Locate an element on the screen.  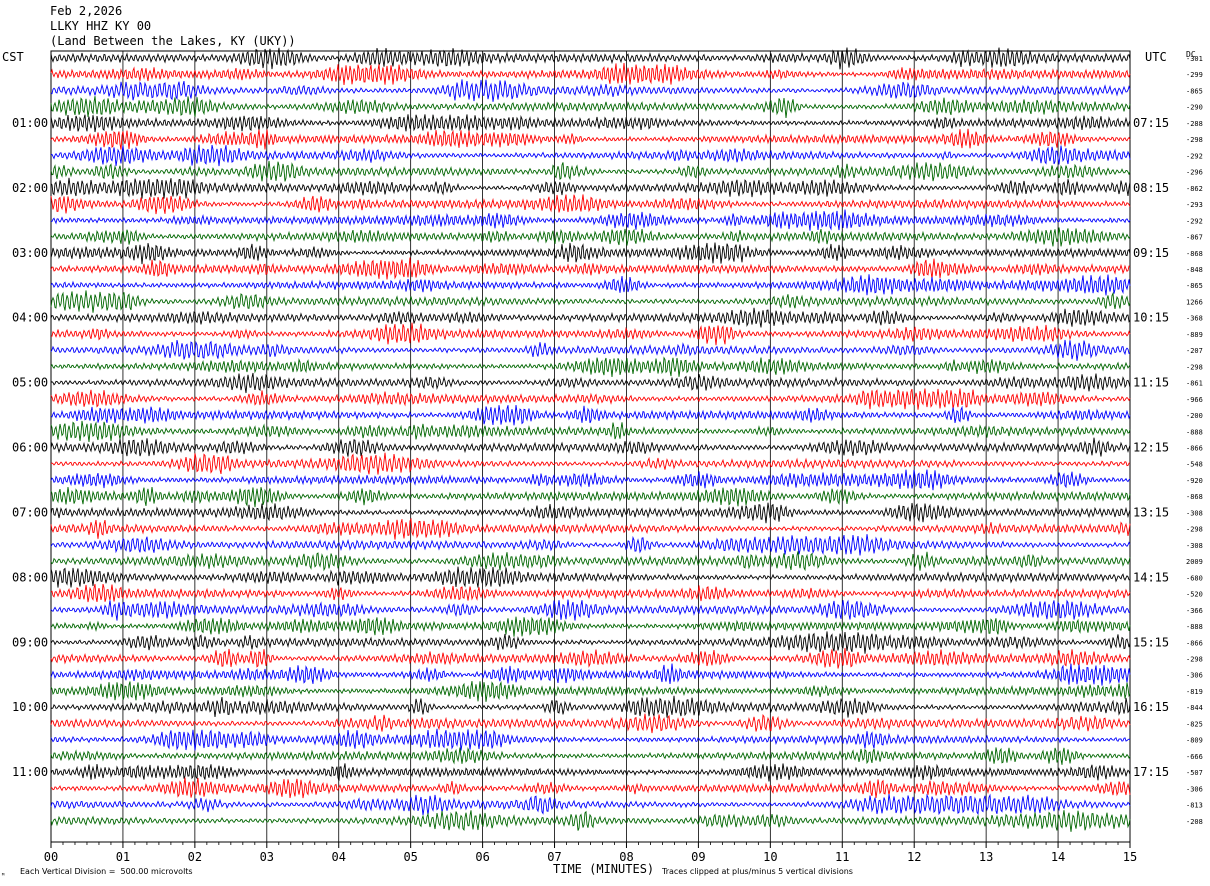
dc-offset-value: -966 is located at coordinates (1194, 400).